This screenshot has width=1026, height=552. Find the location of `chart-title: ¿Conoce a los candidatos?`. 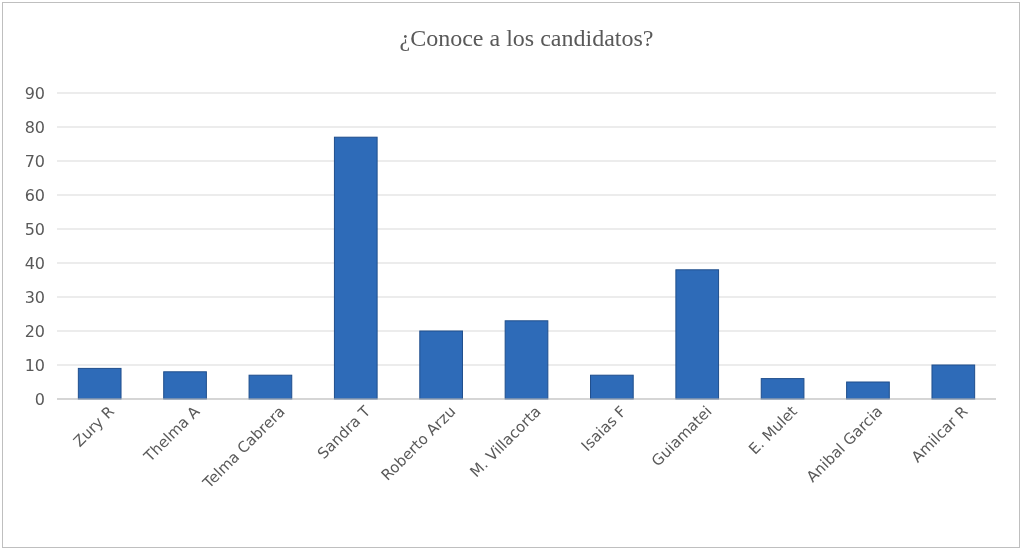

chart-title: ¿Conoce a los candidatos? is located at coordinates (526, 38).